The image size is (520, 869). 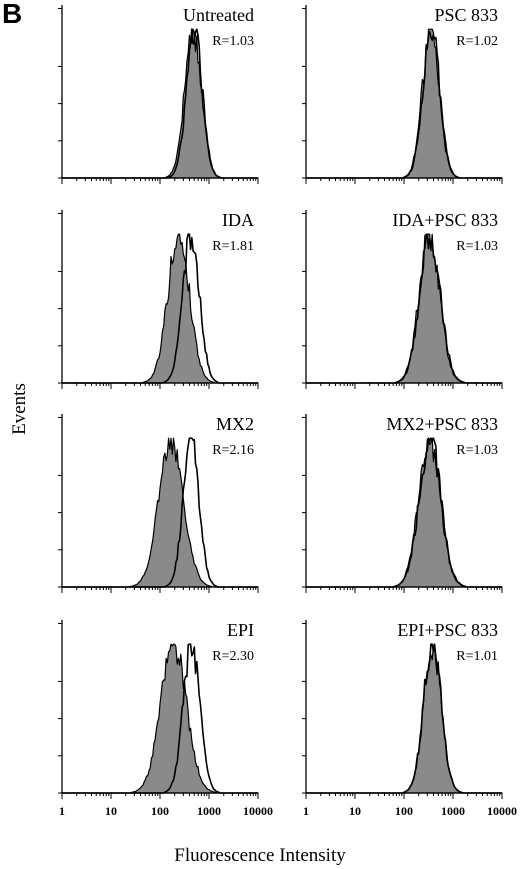 I want to click on panel-title: IDA, so click(x=238, y=220).